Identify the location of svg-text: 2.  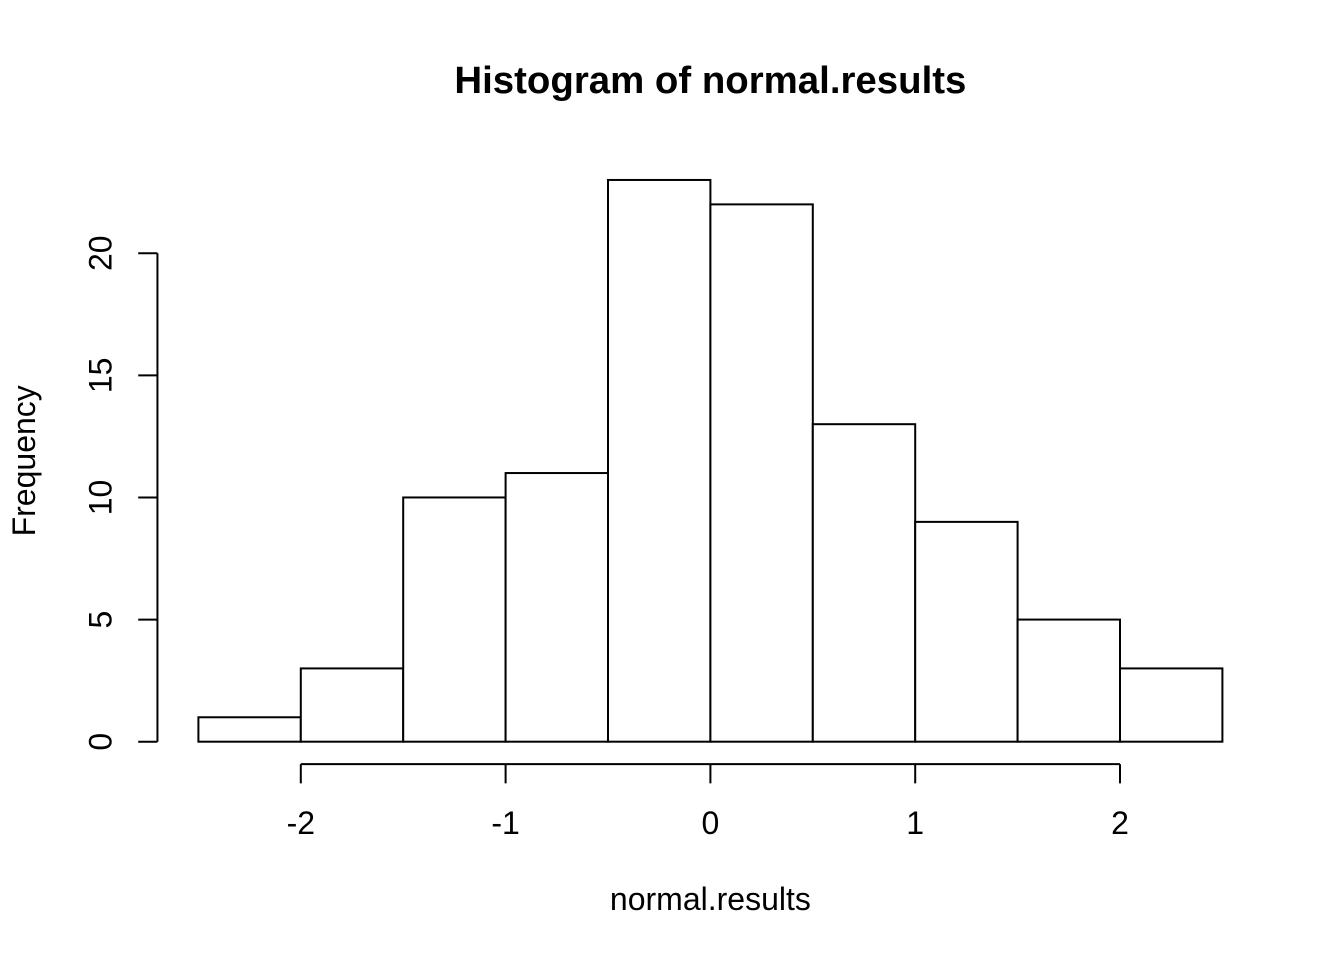
(1120, 823).